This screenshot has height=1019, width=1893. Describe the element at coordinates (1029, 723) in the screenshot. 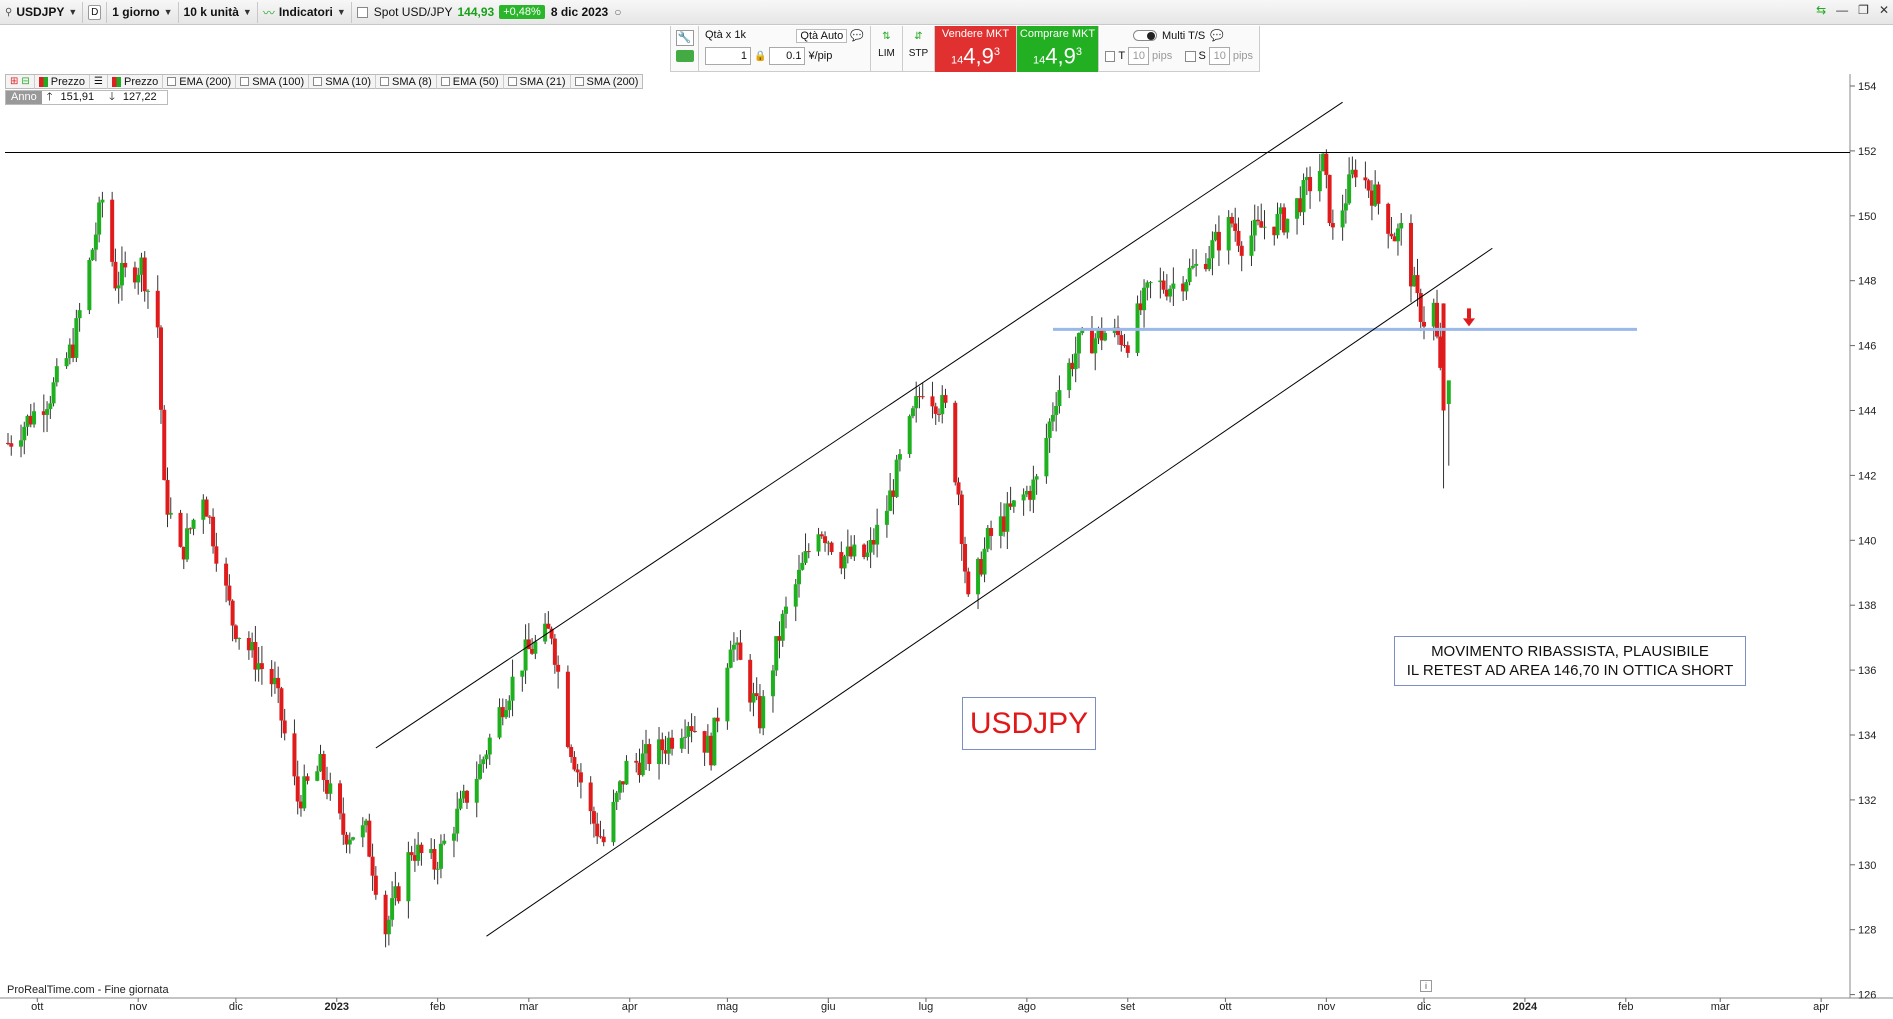

I see `title-annotation: USDJPY` at that location.